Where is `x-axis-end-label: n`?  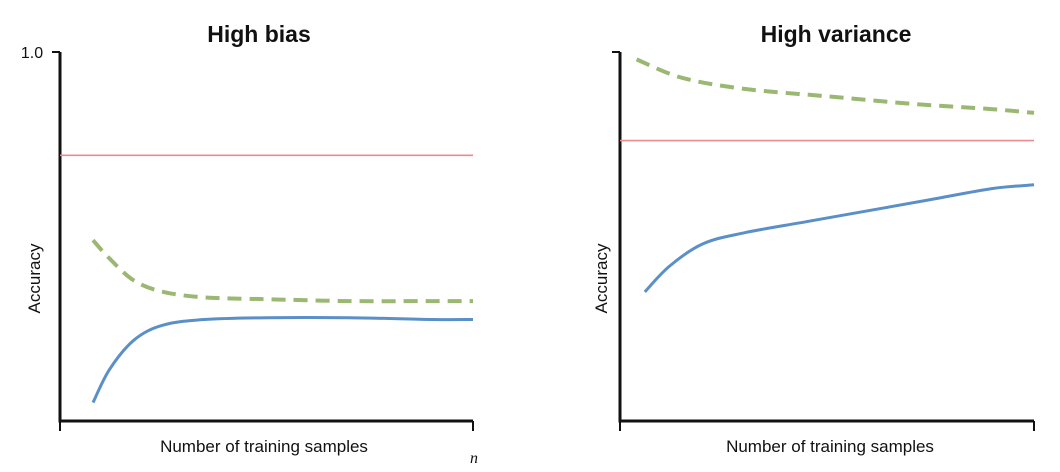
x-axis-end-label: n is located at coordinates (474, 458).